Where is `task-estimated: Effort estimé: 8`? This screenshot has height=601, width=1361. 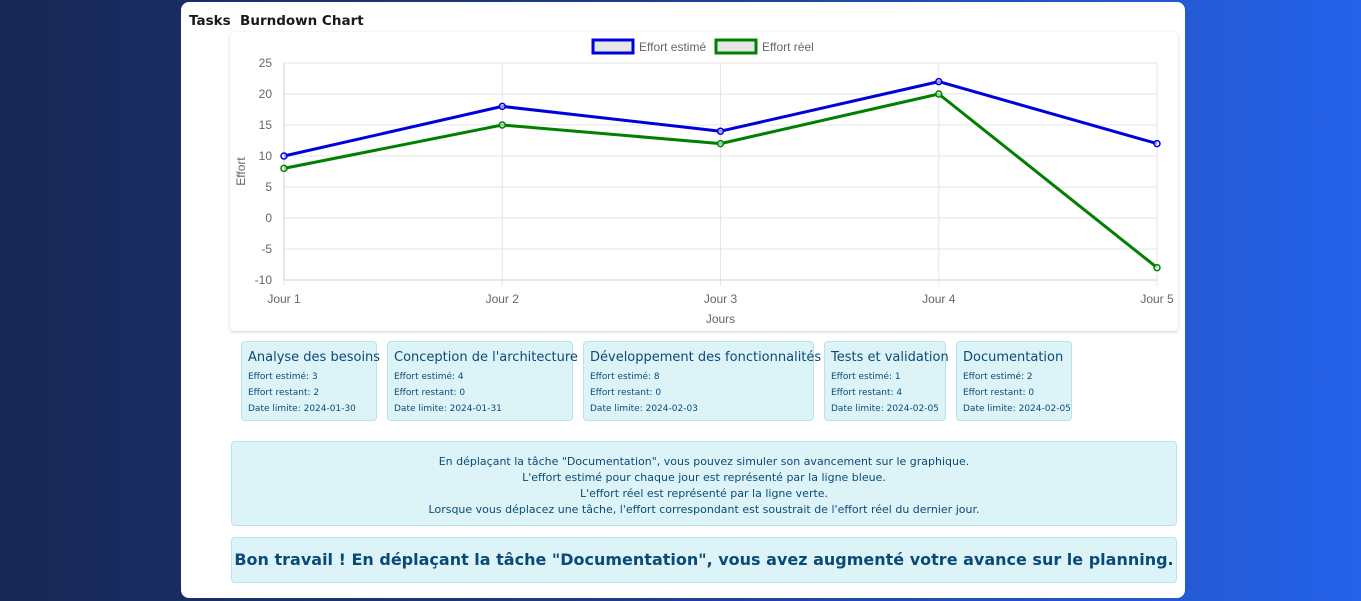 task-estimated: Effort estimé: 8 is located at coordinates (625, 377).